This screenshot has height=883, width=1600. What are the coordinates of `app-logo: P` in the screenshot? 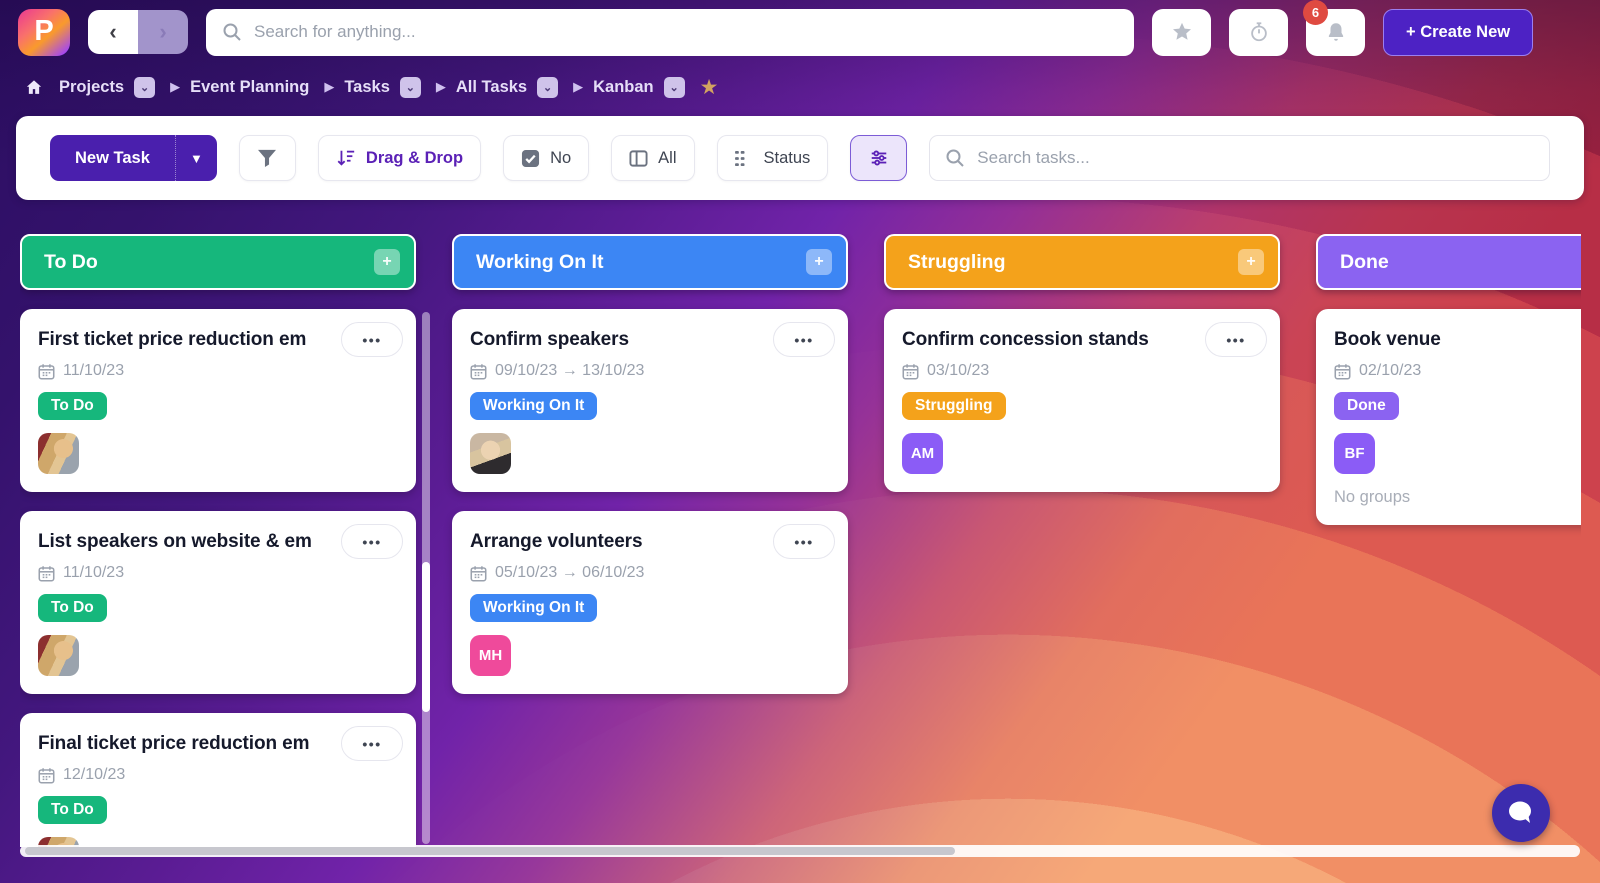 It's located at (44, 32).